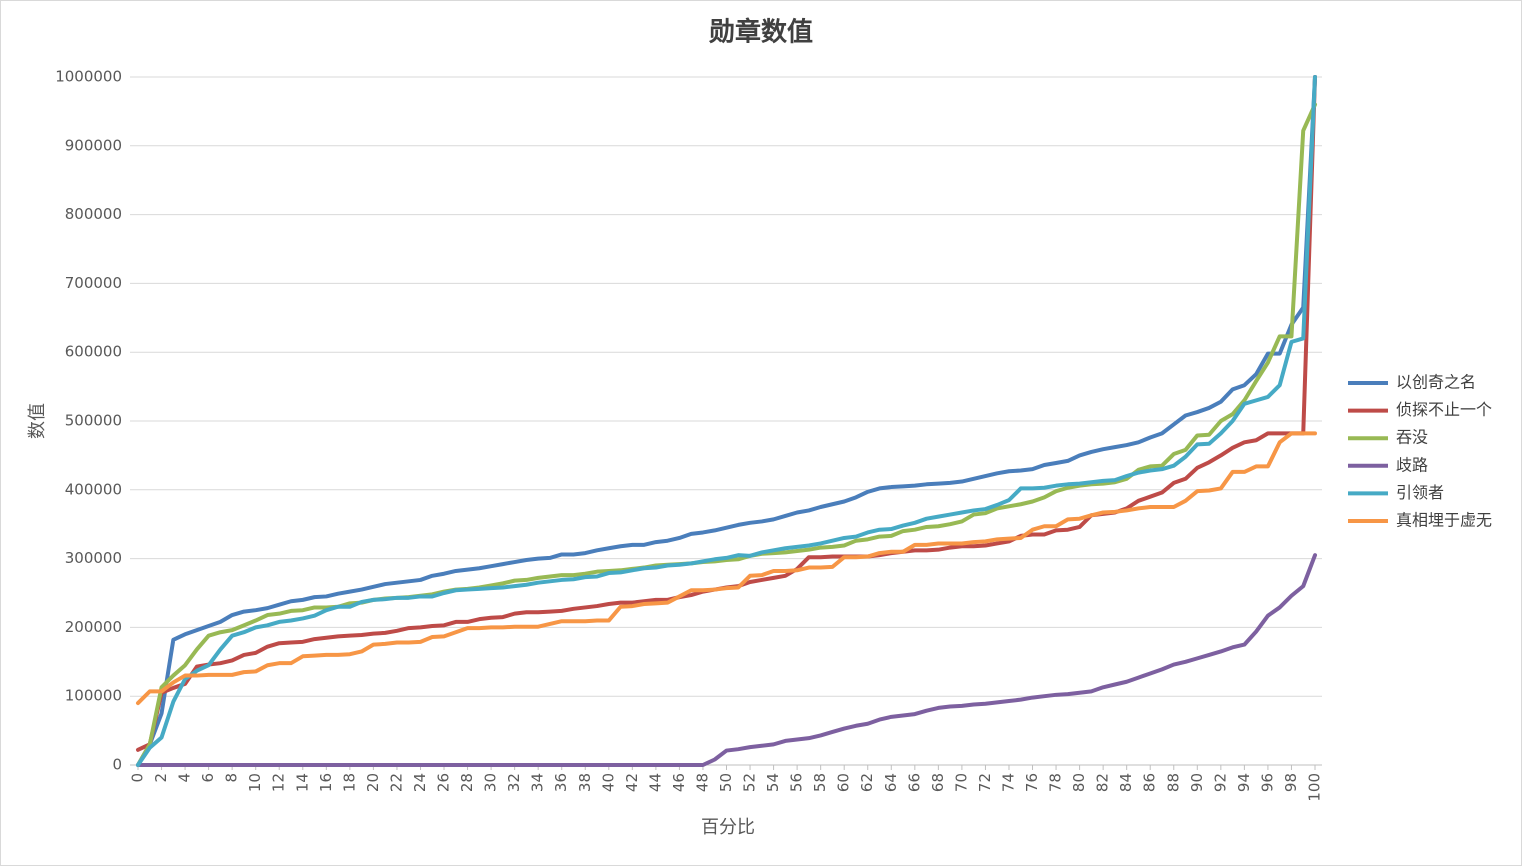 The width and height of the screenshot is (1522, 866). What do you see at coordinates (1412, 437) in the screenshot?
I see `legend-text: 吞没` at bounding box center [1412, 437].